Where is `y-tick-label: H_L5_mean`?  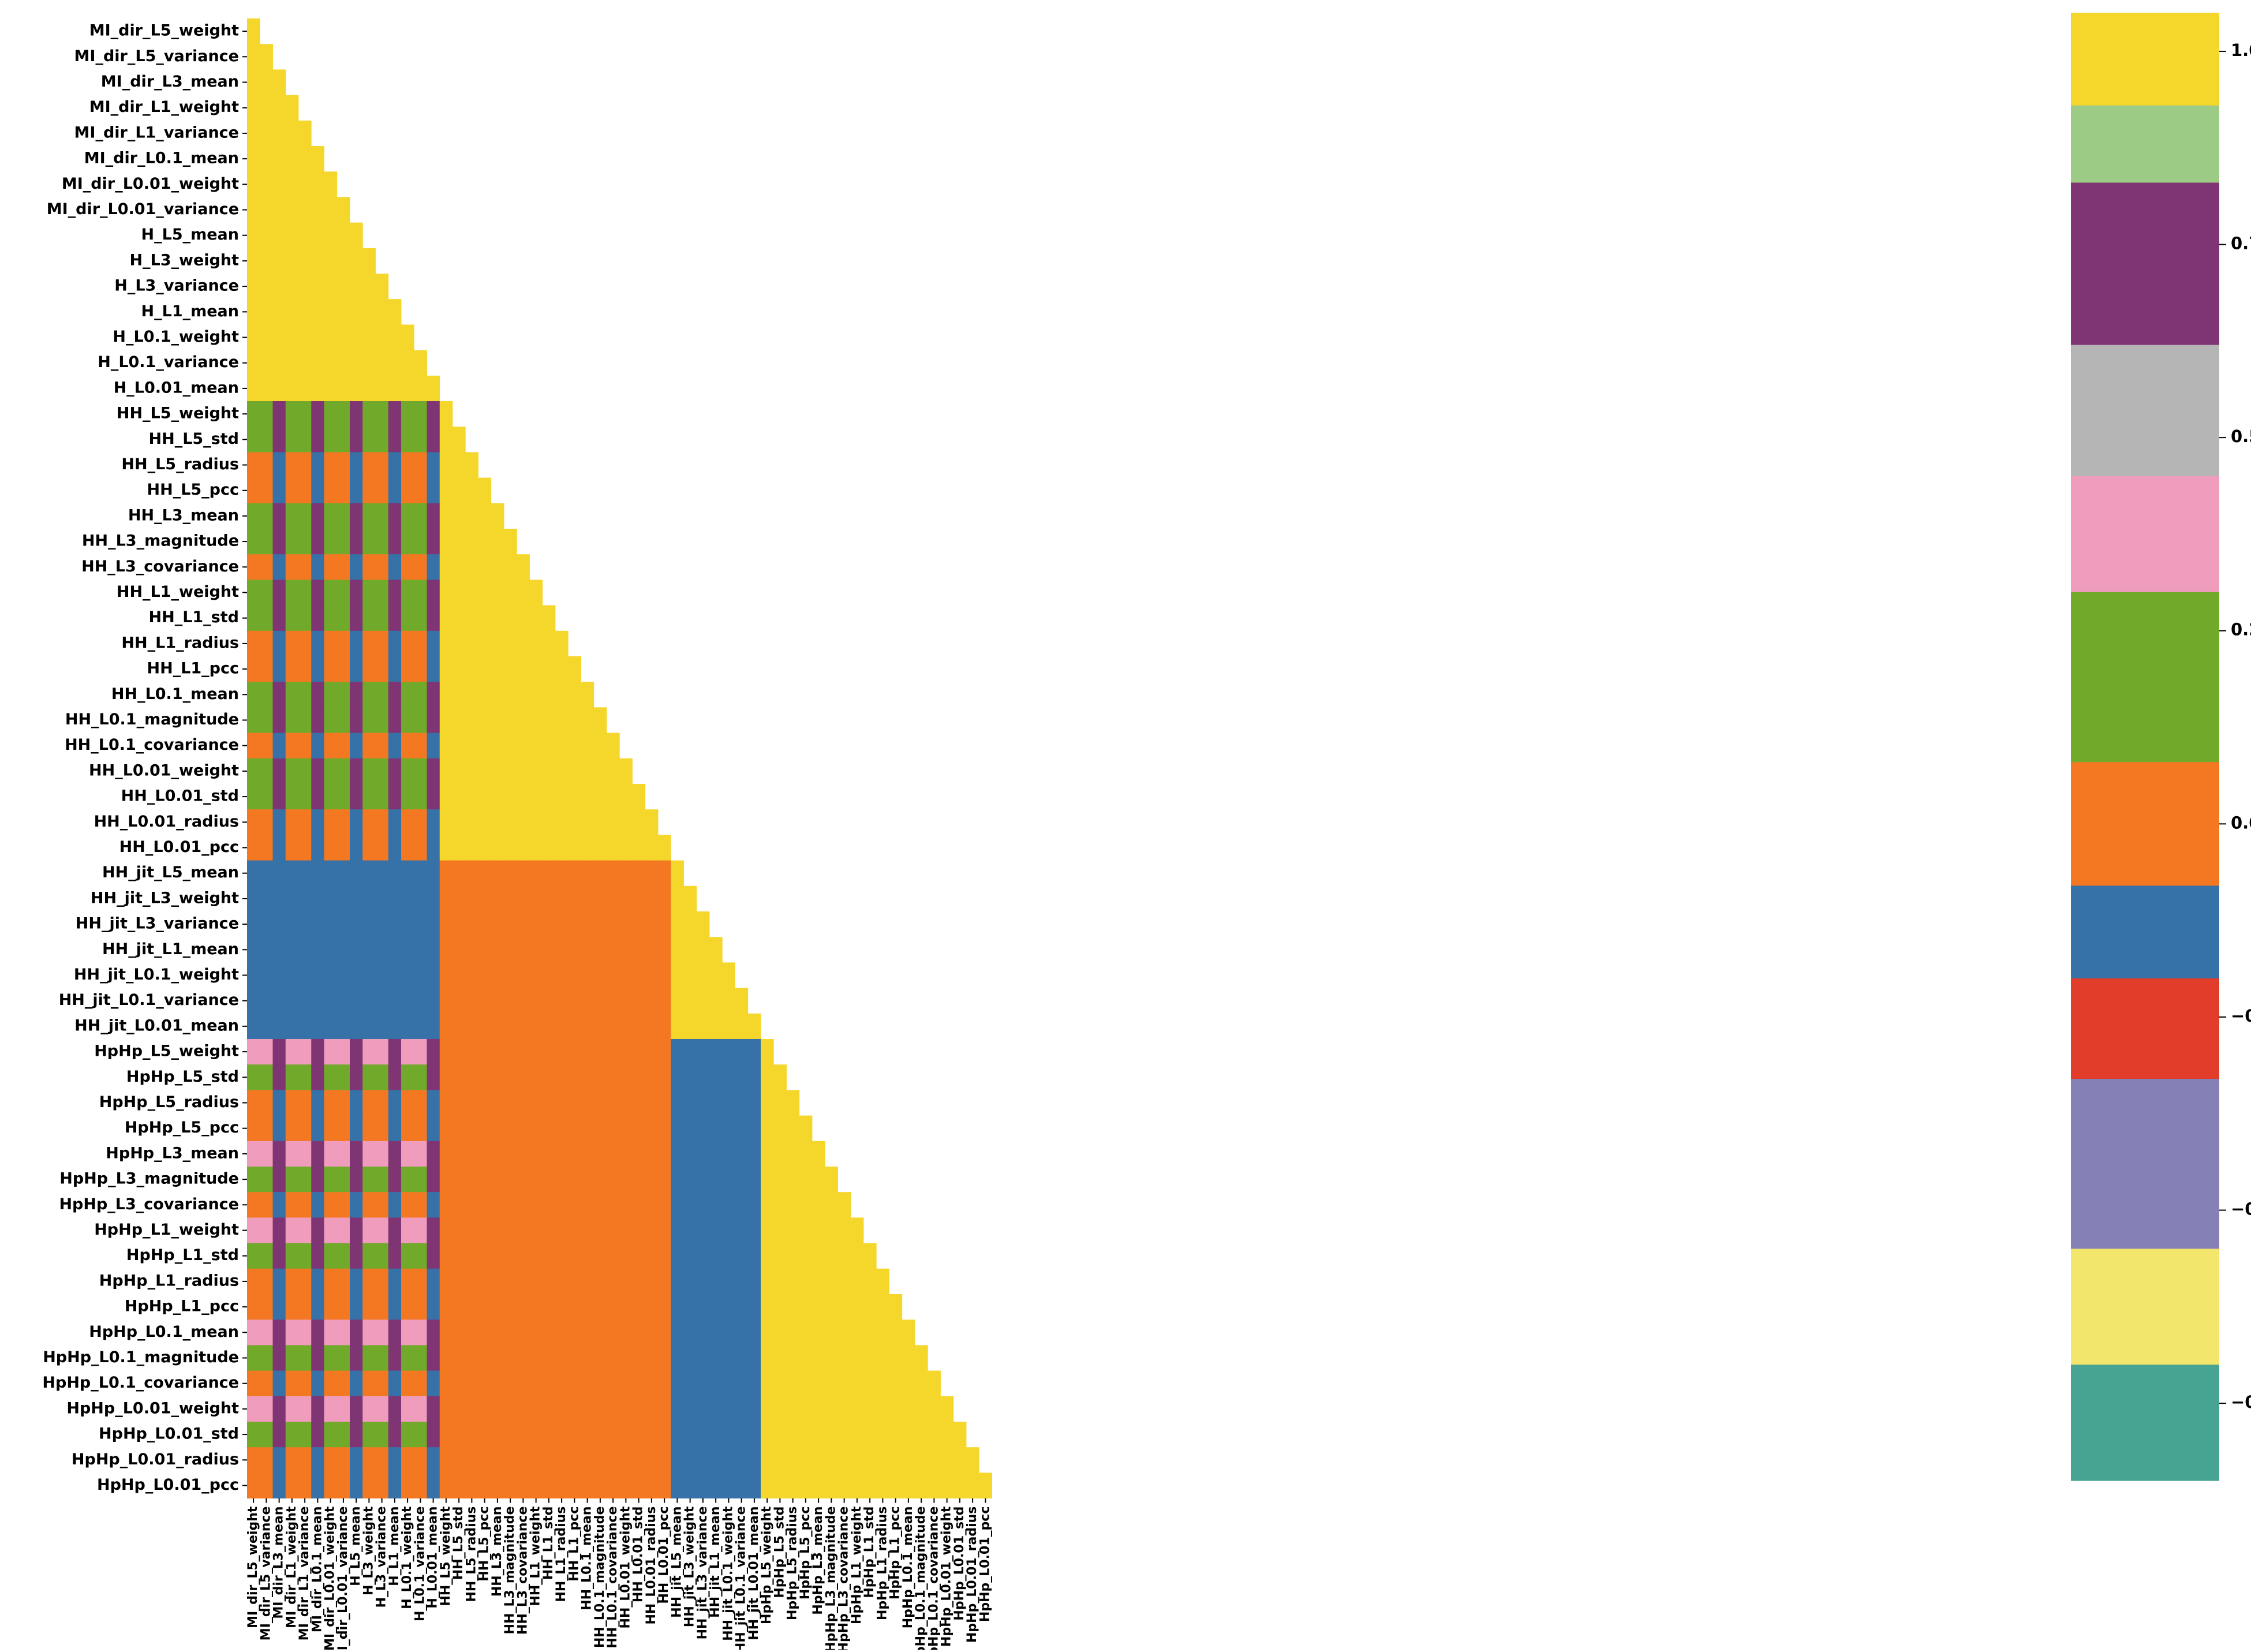
y-tick-label: H_L5_mean is located at coordinates (190, 235).